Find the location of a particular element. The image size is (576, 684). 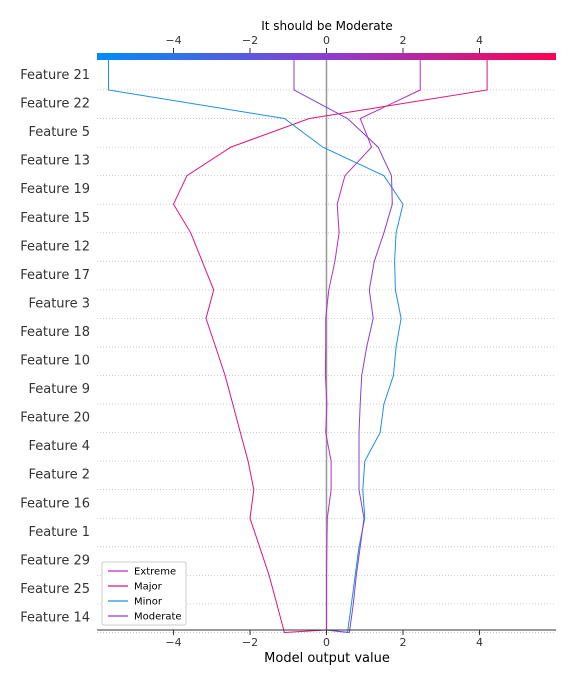

feature-label: Feature 14 is located at coordinates (55, 617).